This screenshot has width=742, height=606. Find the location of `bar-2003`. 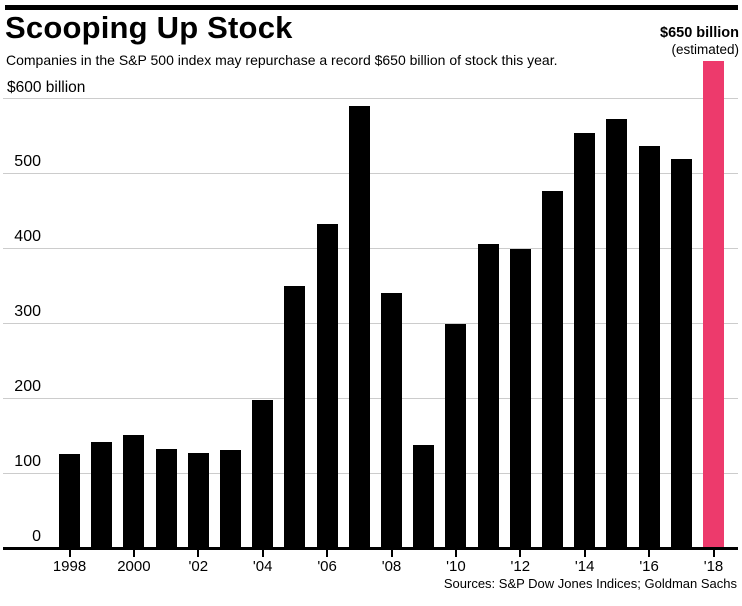

bar-2003 is located at coordinates (230, 498).